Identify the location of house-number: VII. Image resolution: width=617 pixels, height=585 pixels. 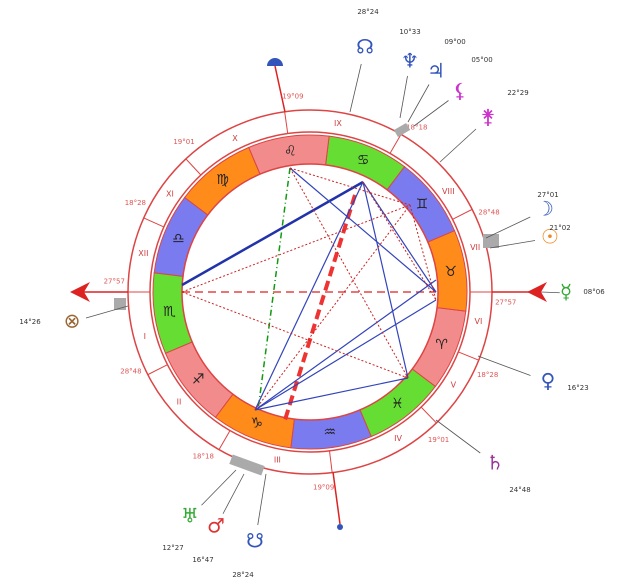
(475, 247).